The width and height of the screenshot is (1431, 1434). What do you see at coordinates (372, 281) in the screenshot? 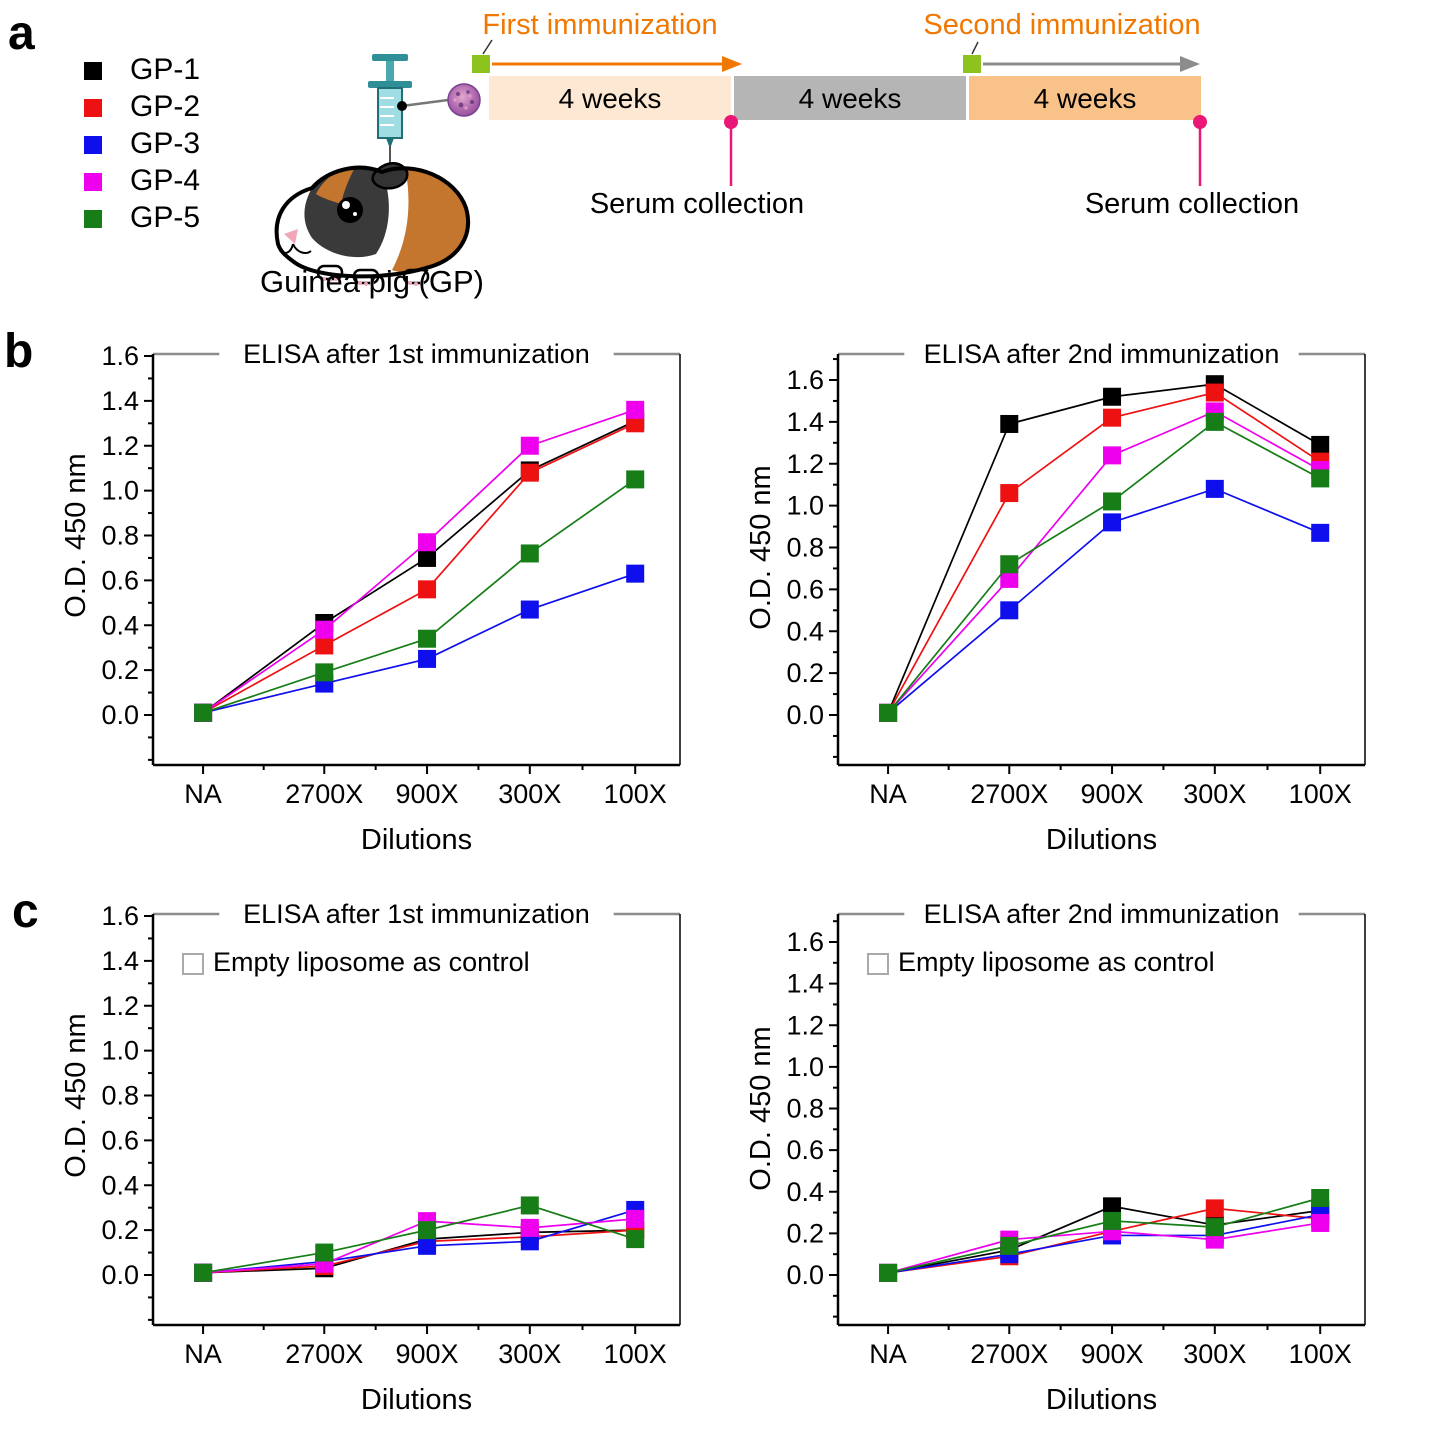
I see `guinea-pig-caption: Guinea pig (GP)` at bounding box center [372, 281].